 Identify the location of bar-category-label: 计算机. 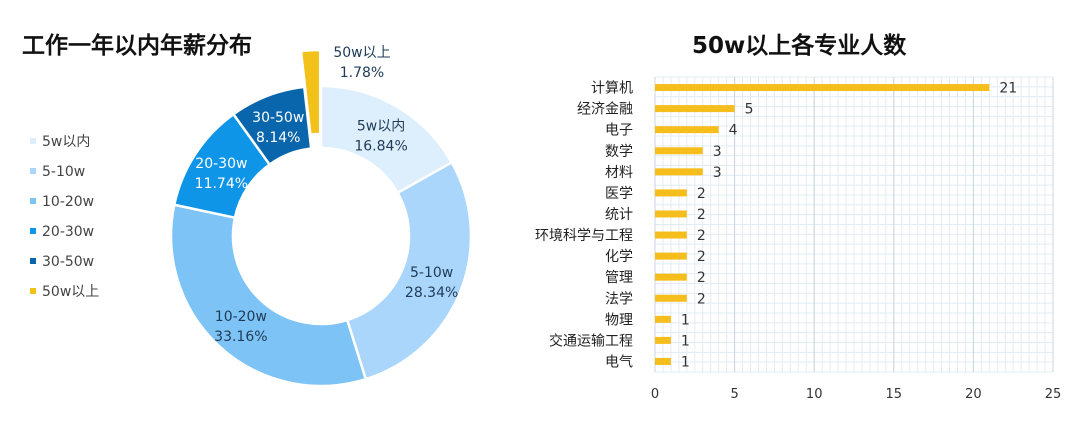
(612, 89).